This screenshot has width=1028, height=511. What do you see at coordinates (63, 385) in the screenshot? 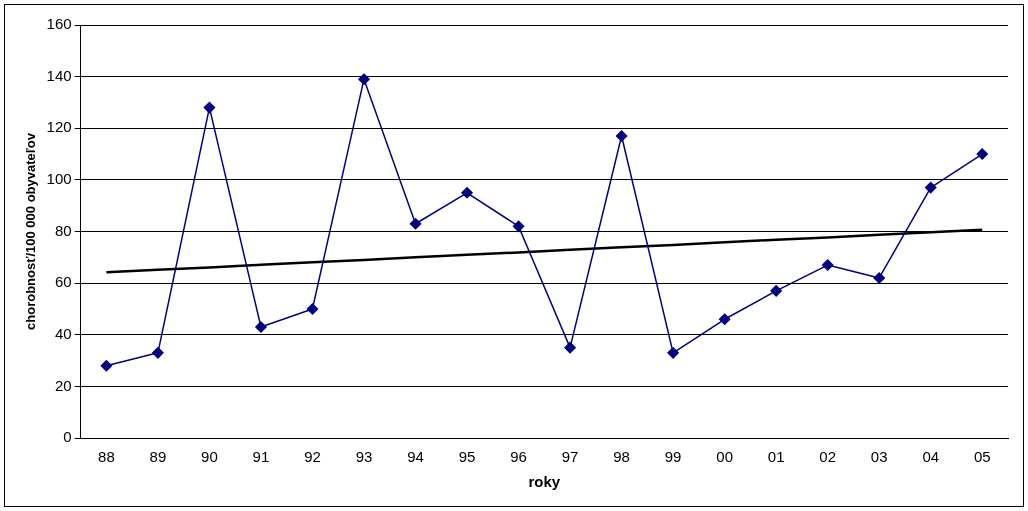
I see `y-tick-label: 20` at bounding box center [63, 385].